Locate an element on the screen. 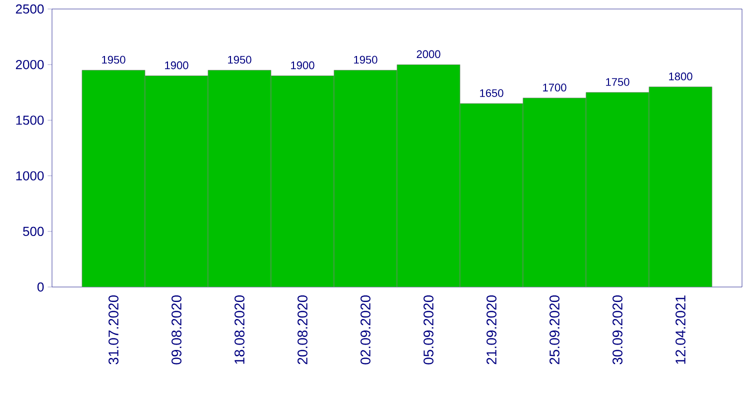 Image resolution: width=750 pixels, height=400 pixels. data-label: 1750 is located at coordinates (618, 82).